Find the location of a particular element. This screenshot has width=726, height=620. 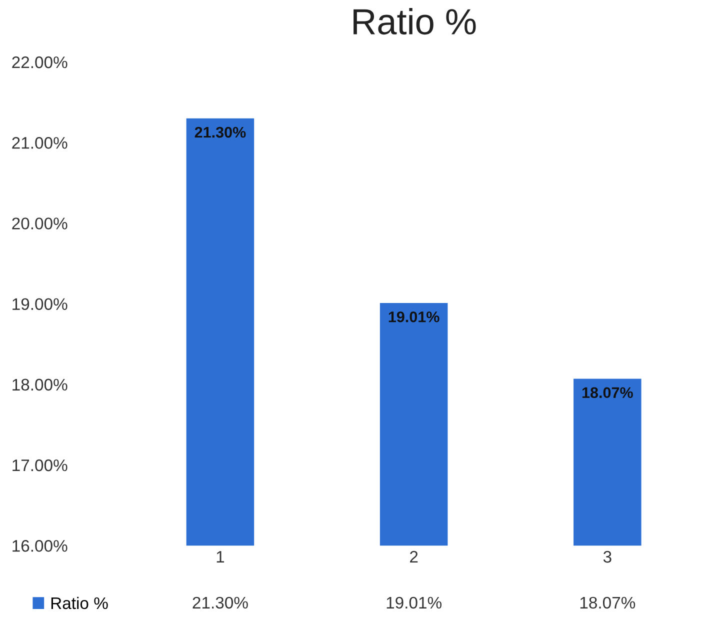

y-tick-label: 18.00% is located at coordinates (40, 384).